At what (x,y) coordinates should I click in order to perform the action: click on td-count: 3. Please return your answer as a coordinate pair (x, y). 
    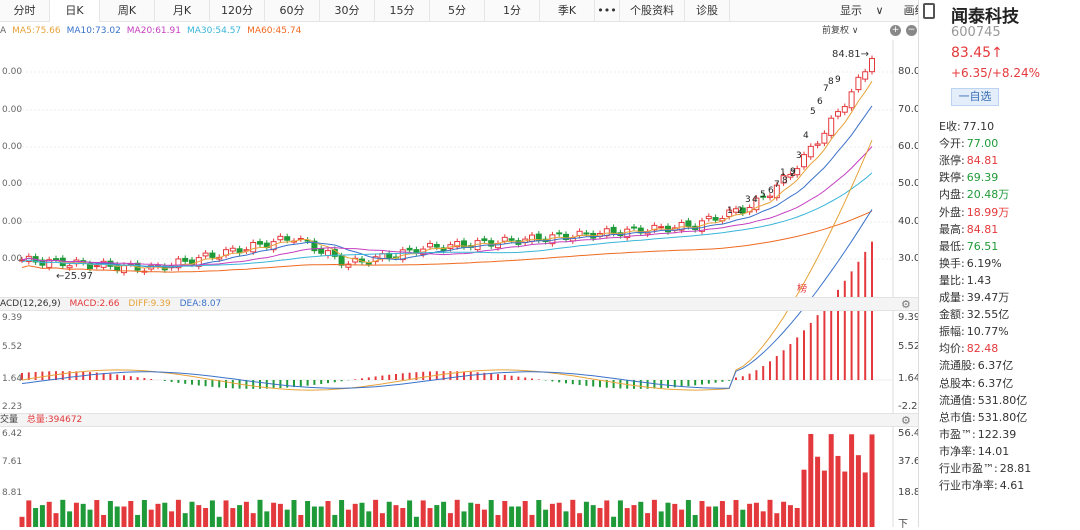
    Looking at the image, I should click on (799, 156).